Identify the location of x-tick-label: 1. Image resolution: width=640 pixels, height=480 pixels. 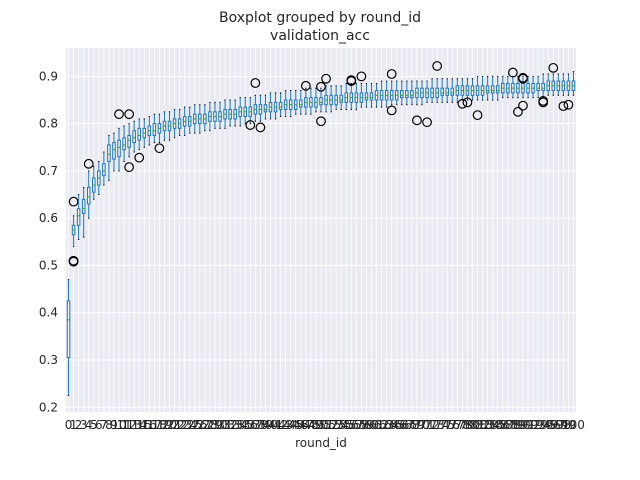
(74, 425).